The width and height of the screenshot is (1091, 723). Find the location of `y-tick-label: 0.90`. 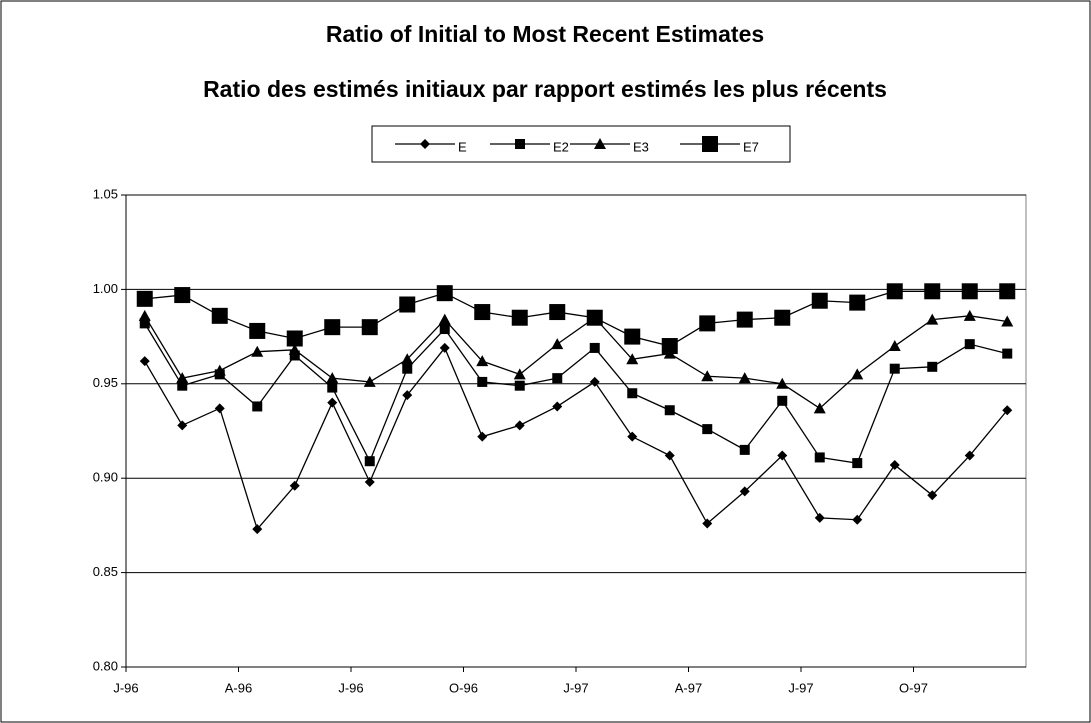

y-tick-label: 0.90 is located at coordinates (105, 477).